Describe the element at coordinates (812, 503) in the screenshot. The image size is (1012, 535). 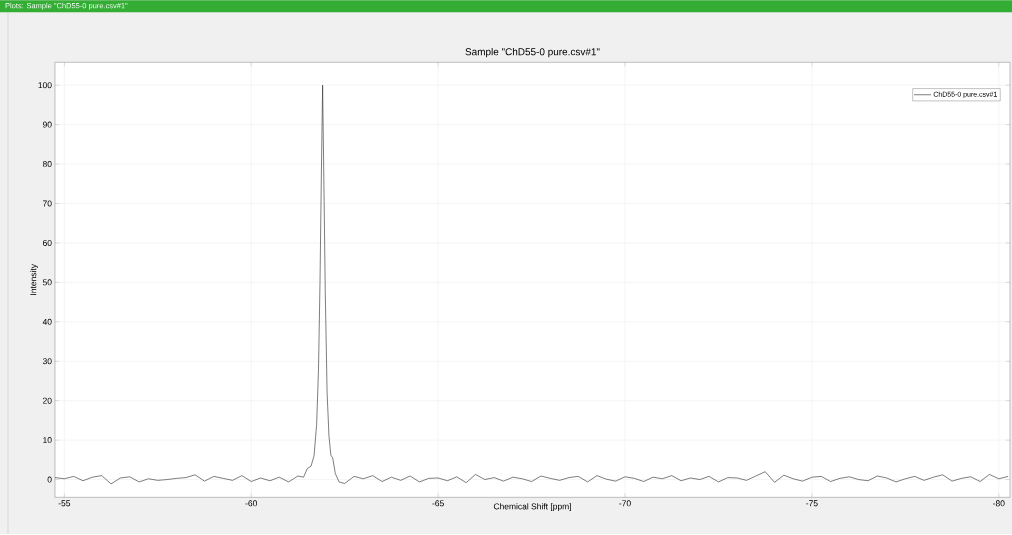
I see `x-tick-label: -75` at that location.